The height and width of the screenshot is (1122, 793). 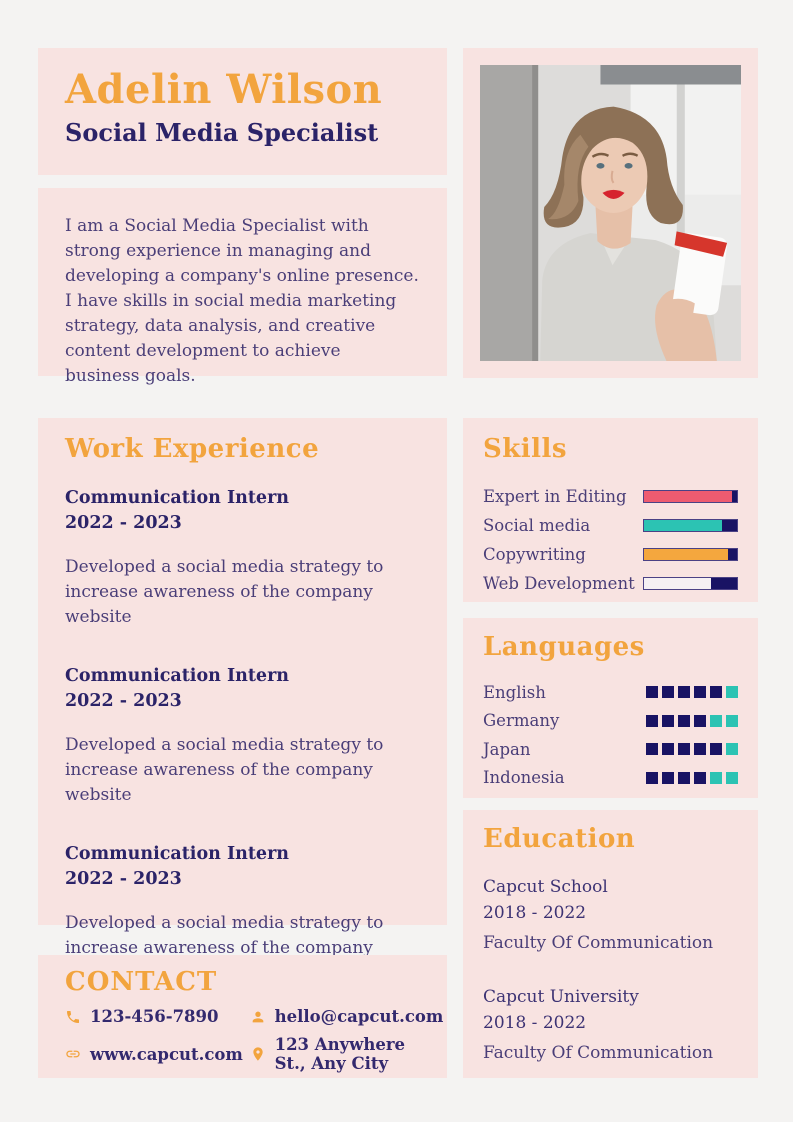 I want to click on language-row: Germany, so click(x=610, y=721).